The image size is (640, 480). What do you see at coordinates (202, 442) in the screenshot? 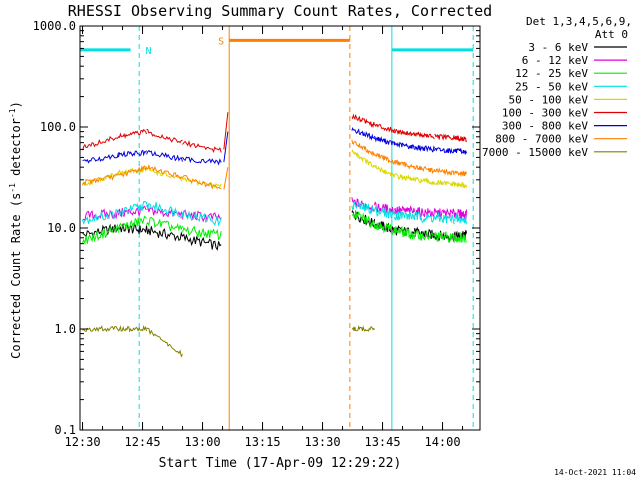
I see `x-tick-label: 13:00` at bounding box center [202, 442].